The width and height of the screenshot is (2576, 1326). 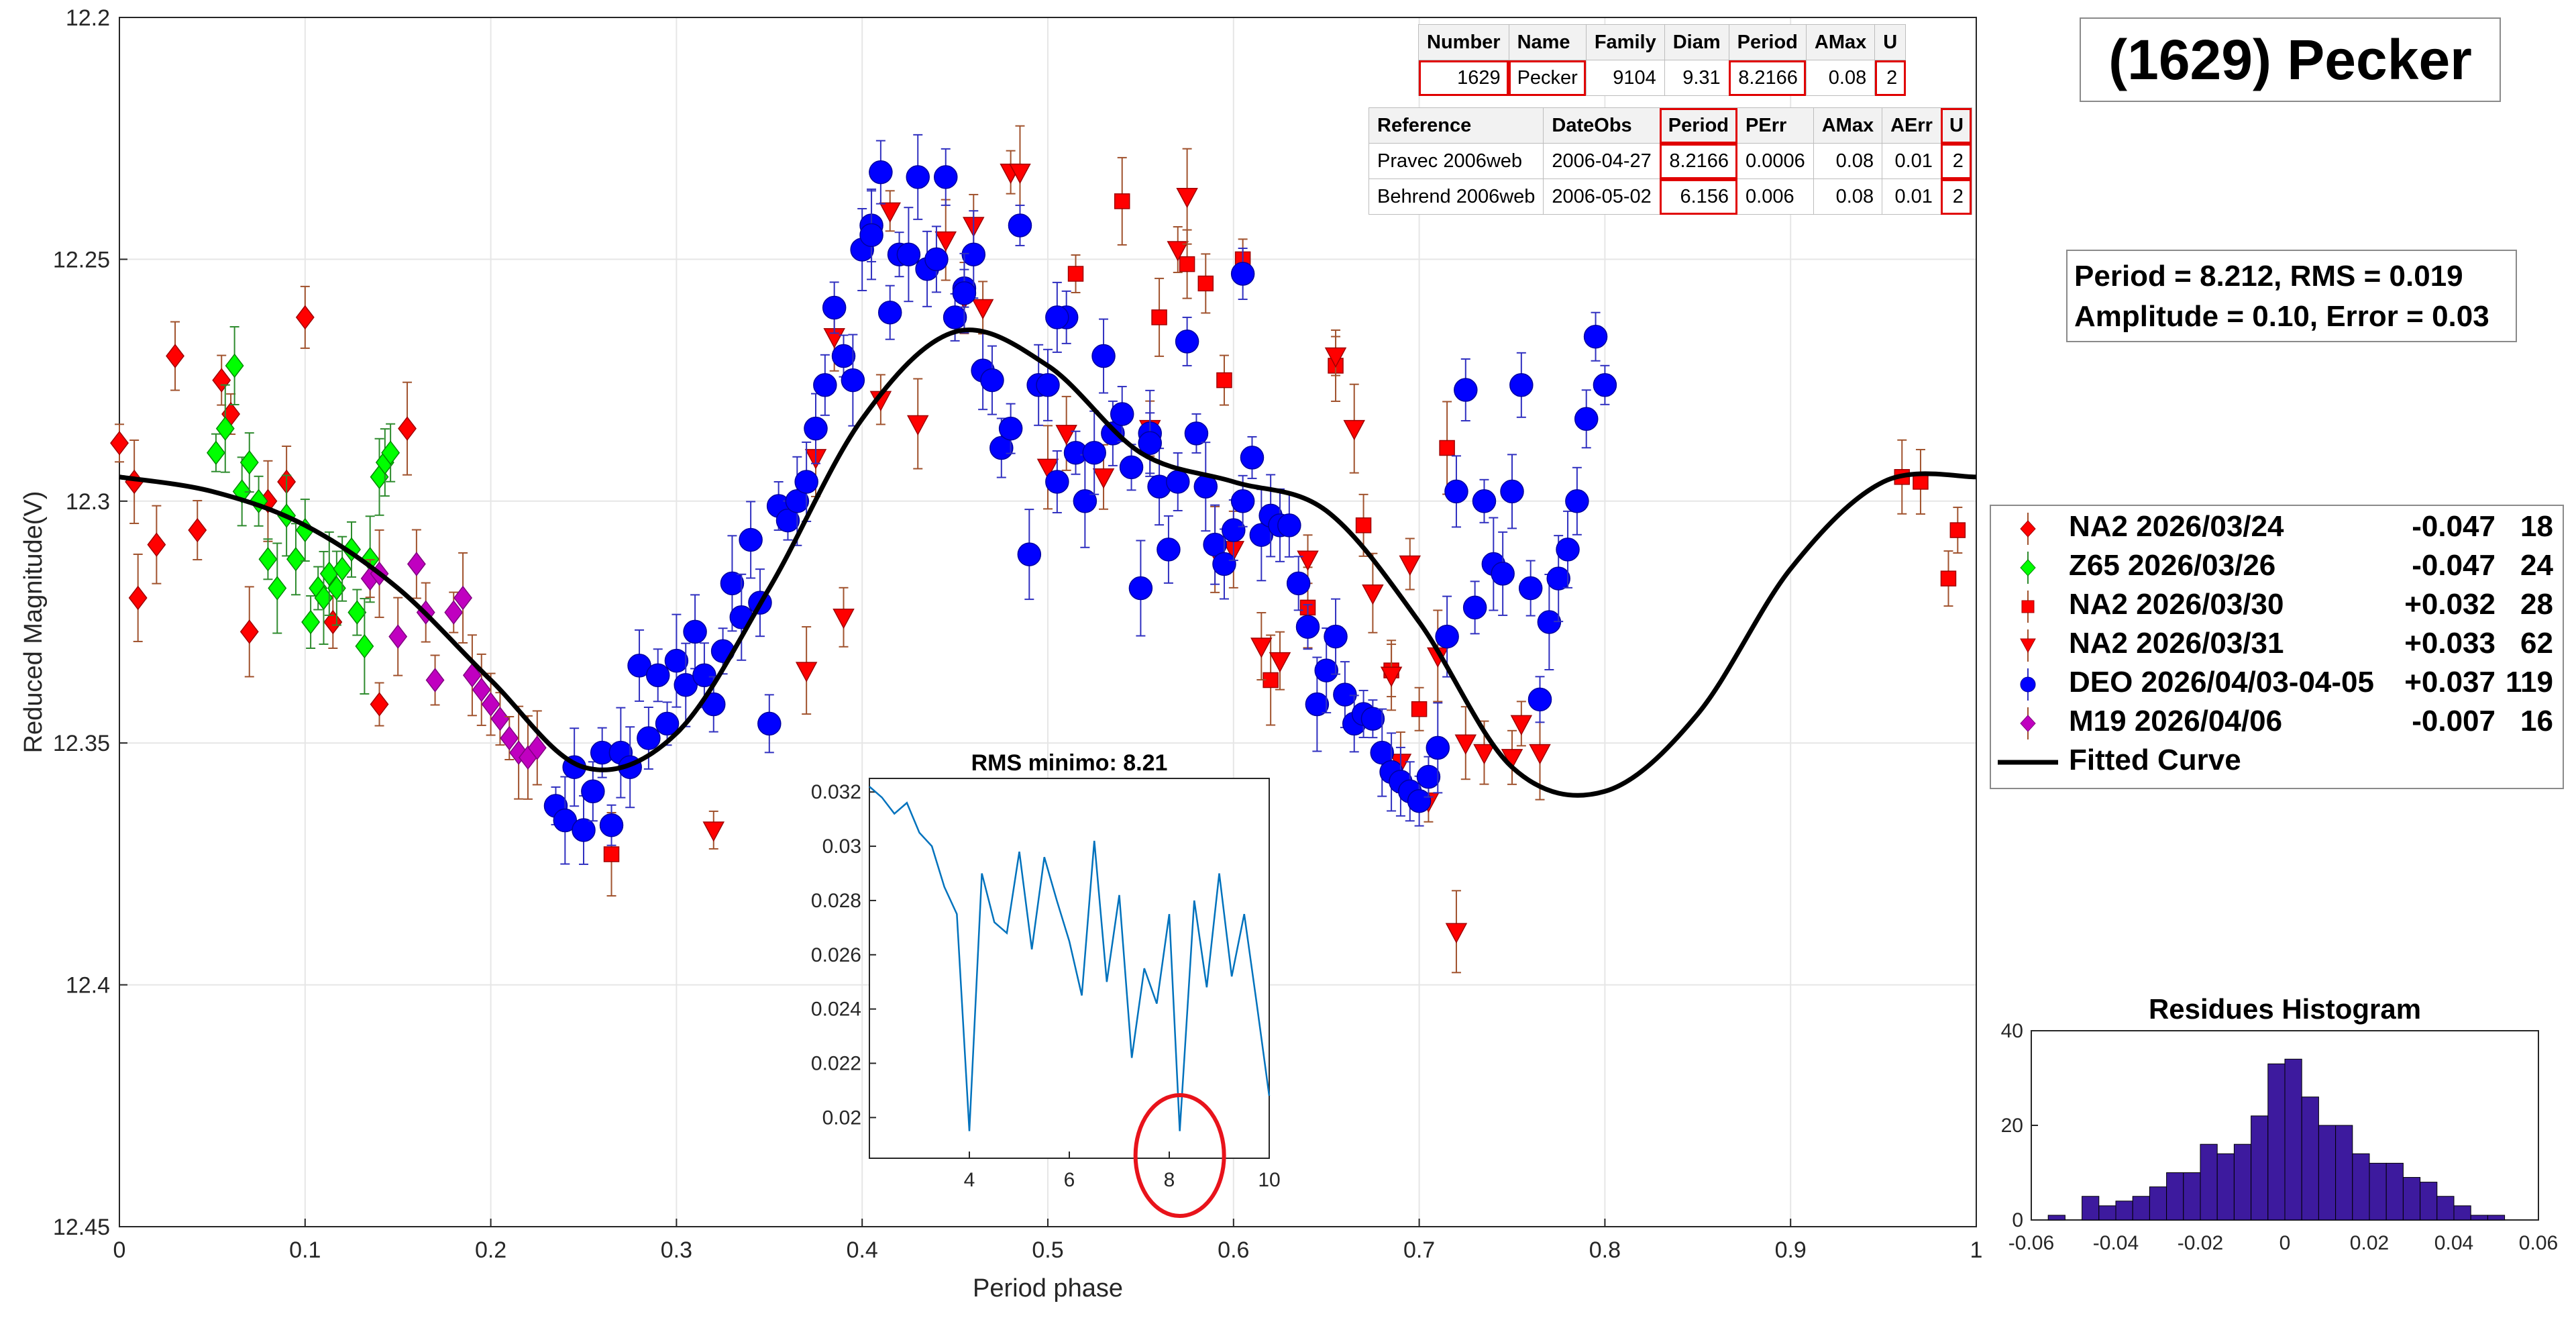 What do you see at coordinates (2176, 604) in the screenshot?
I see `legend-label: NA2 2026/03/30` at bounding box center [2176, 604].